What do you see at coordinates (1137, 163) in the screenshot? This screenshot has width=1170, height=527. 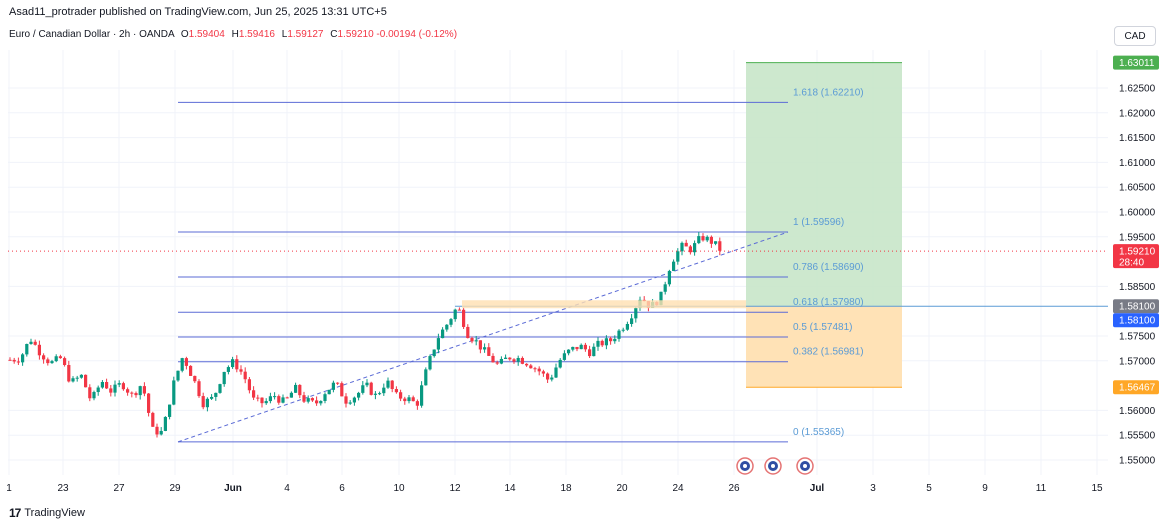 I see `y-tick-label: 1.61000` at bounding box center [1137, 163].